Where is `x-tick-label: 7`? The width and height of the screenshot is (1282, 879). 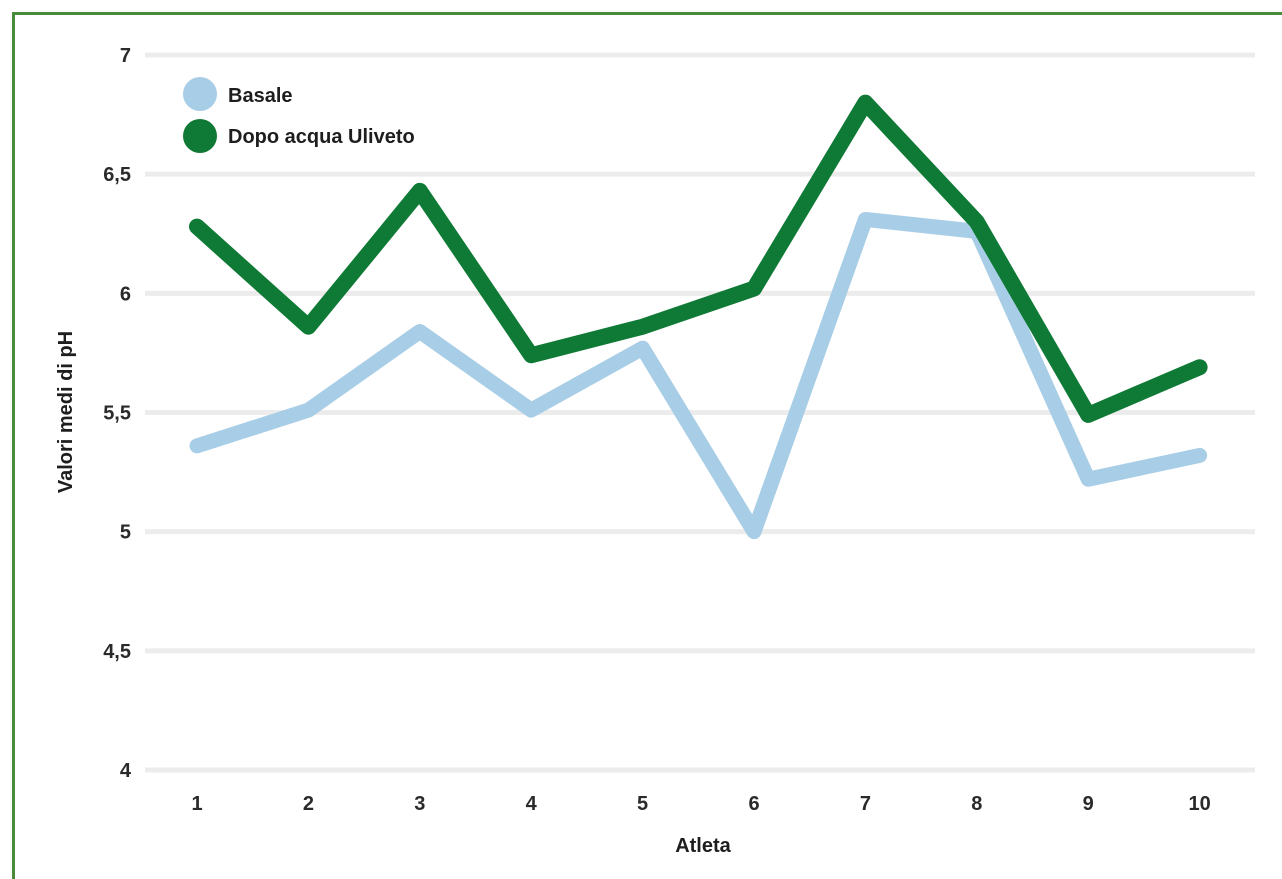
x-tick-label: 7 is located at coordinates (865, 804).